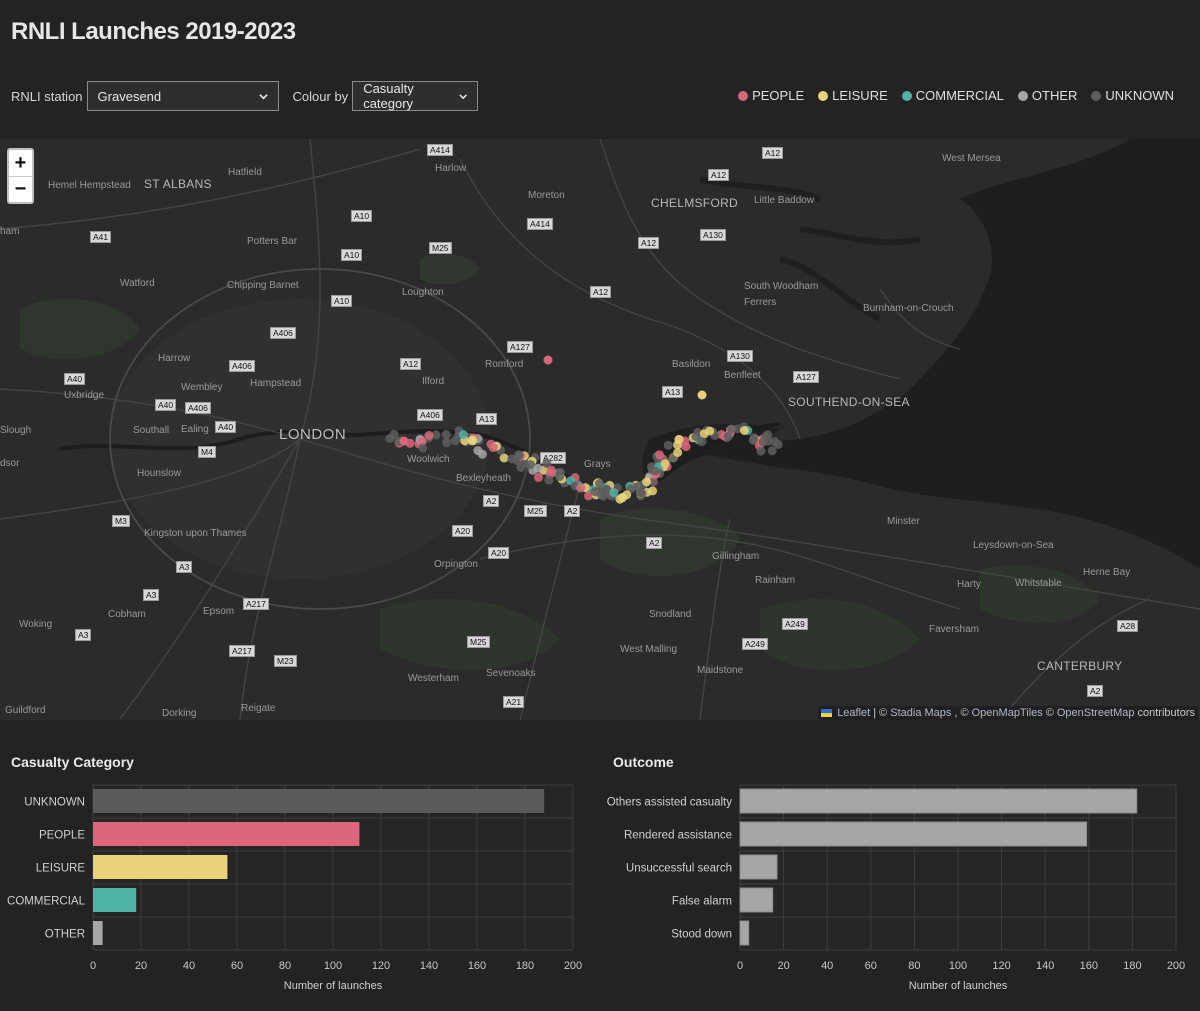  I want to click on place-label: Westerham, so click(433, 678).